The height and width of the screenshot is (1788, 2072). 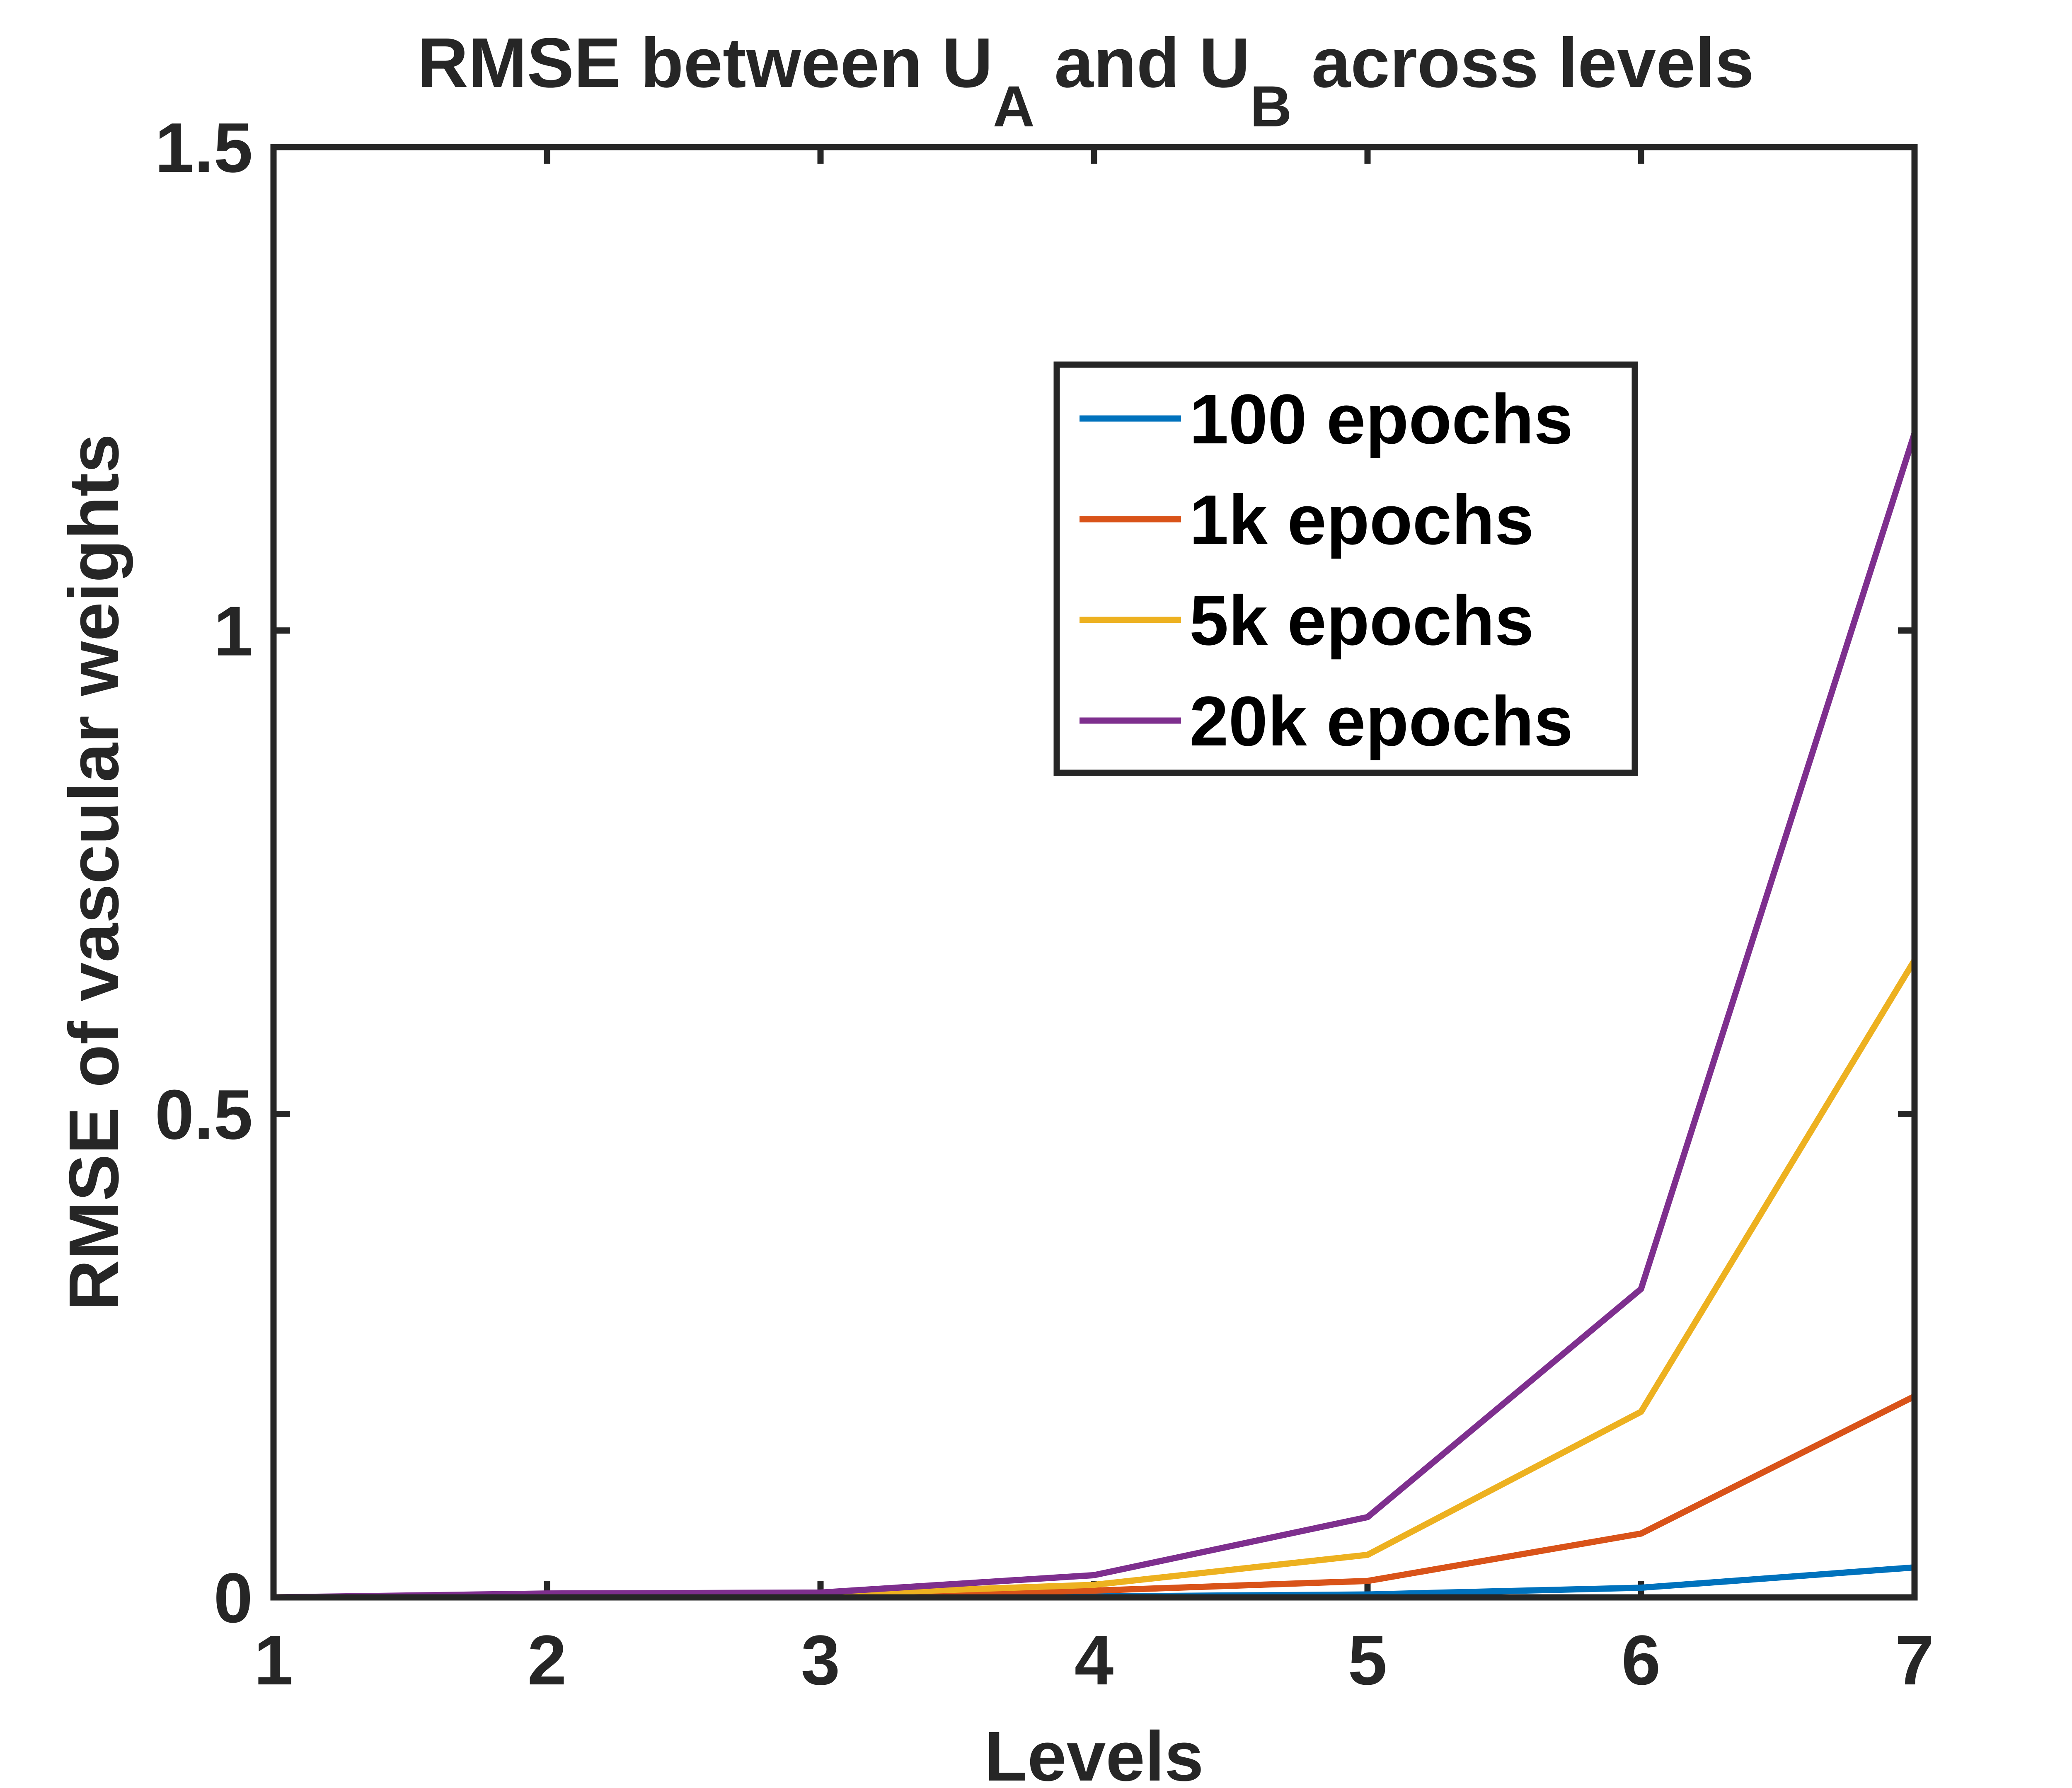 I want to click on x-tick-label: 5, so click(x=1367, y=1660).